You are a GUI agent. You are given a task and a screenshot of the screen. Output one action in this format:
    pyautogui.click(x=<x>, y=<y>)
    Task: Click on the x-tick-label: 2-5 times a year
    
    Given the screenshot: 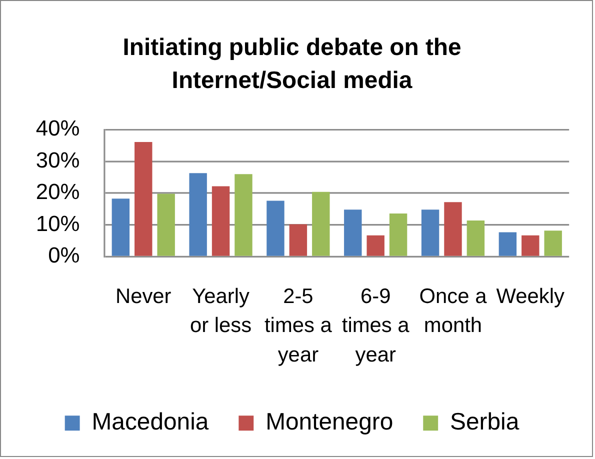 What is the action you would take?
    pyautogui.click(x=298, y=325)
    